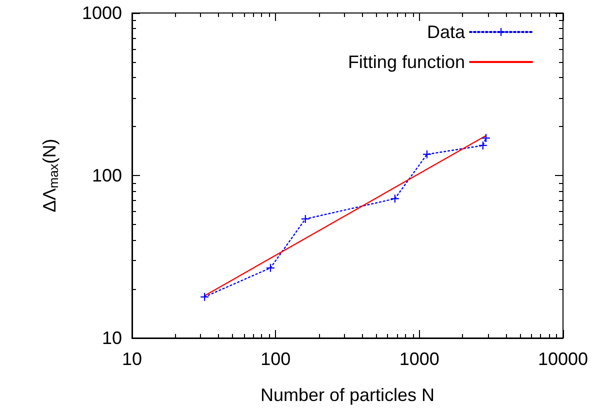 The image size is (598, 414). What do you see at coordinates (132, 359) in the screenshot?
I see `x-tick-label: 10` at bounding box center [132, 359].